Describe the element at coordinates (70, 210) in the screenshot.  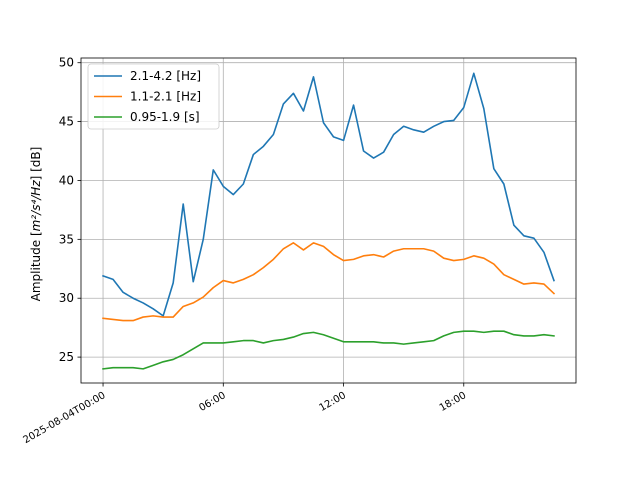
I see `y-axis: 25 30 35 40 45 50` at that location.